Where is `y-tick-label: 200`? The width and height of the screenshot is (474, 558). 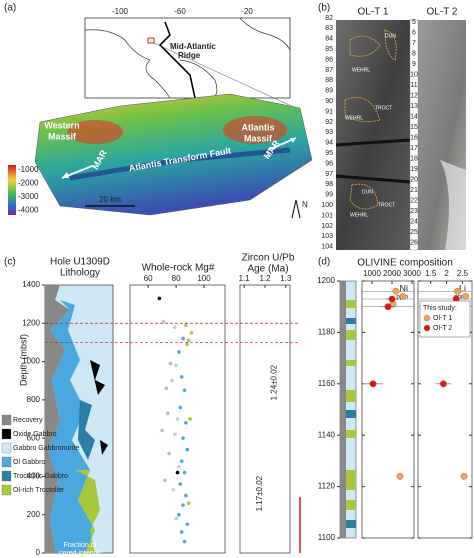
y-tick-label: 200 is located at coordinates (34, 514).